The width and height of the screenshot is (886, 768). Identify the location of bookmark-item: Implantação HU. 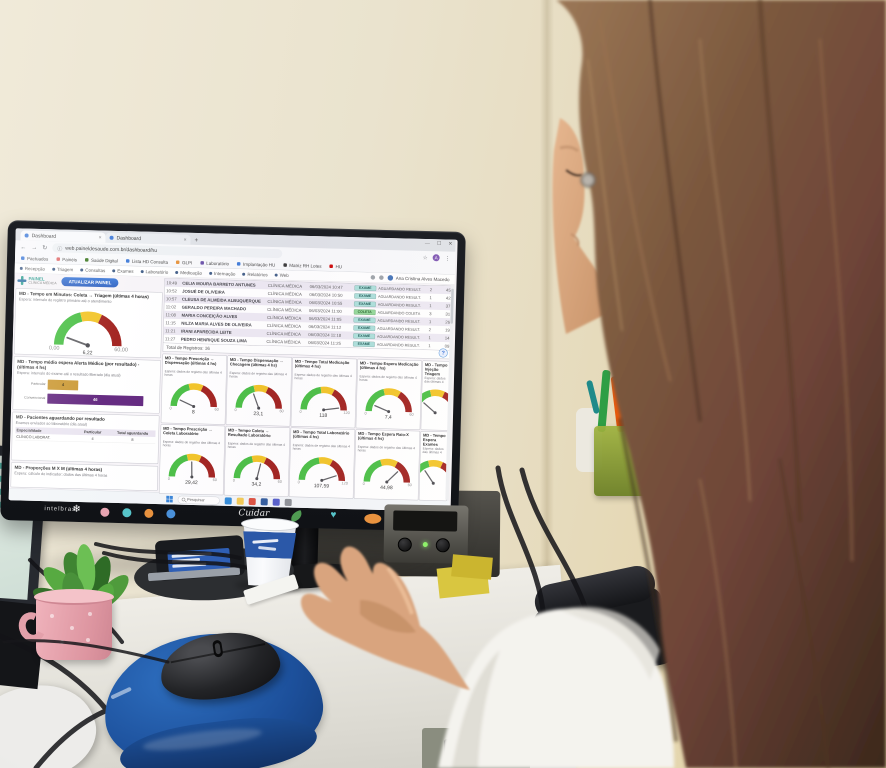
(256, 264).